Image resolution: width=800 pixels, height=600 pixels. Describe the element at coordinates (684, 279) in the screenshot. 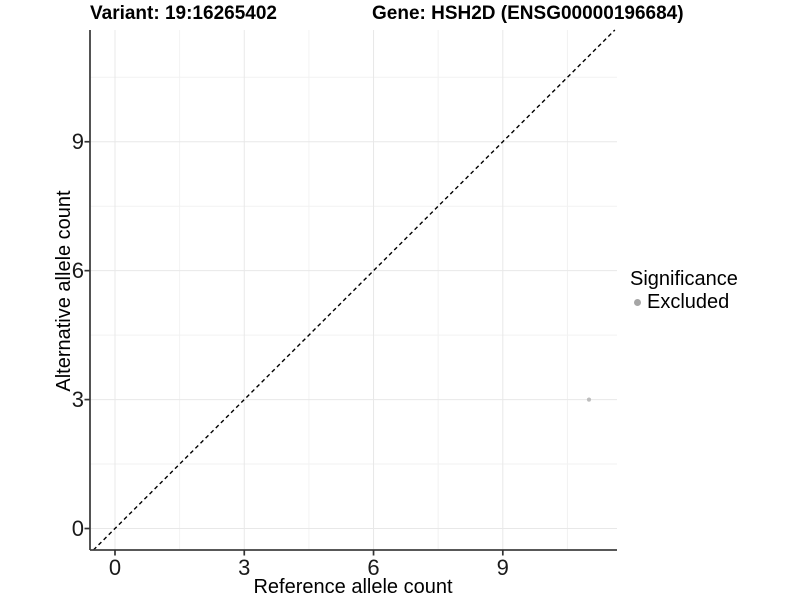

I see `legend-title: Significance` at that location.